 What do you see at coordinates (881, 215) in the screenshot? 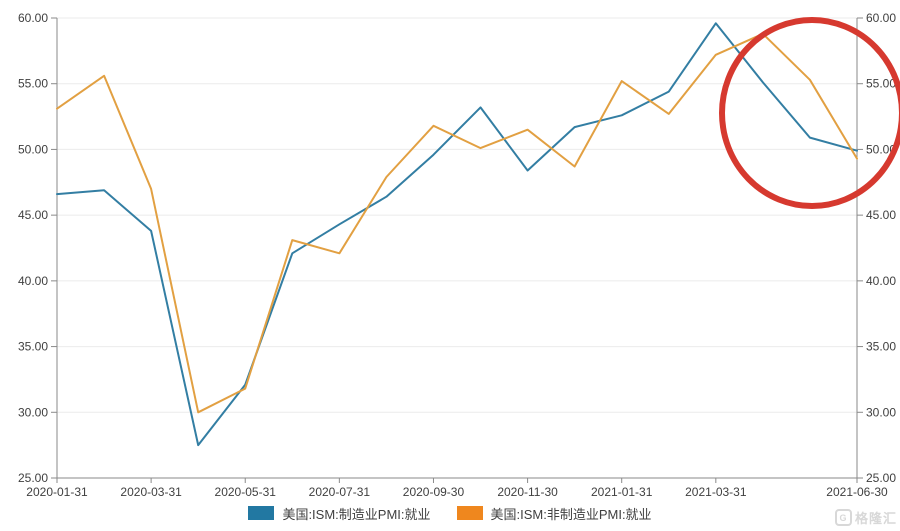
I see `y-axis-label-right: 45.00` at bounding box center [881, 215].